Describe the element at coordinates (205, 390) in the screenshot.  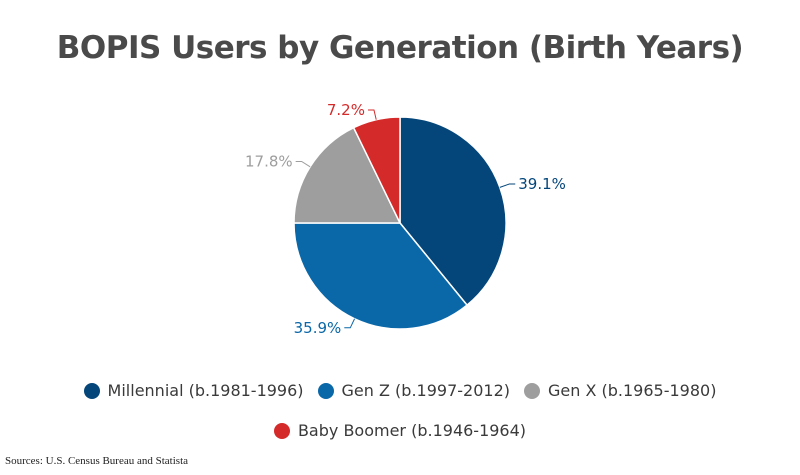
I see `legend-label-millennial: Millennial (b.1981-1996)` at that location.